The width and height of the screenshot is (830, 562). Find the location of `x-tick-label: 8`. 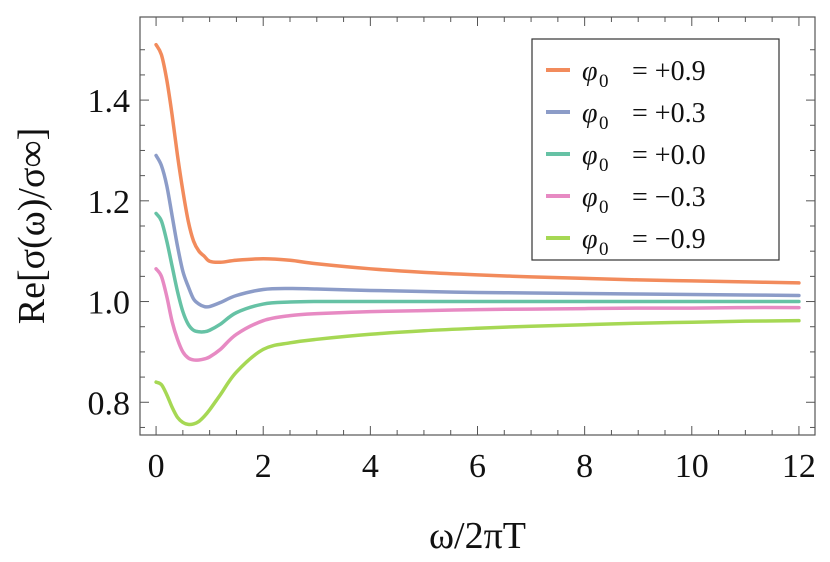

x-tick-label: 8 is located at coordinates (584, 466).